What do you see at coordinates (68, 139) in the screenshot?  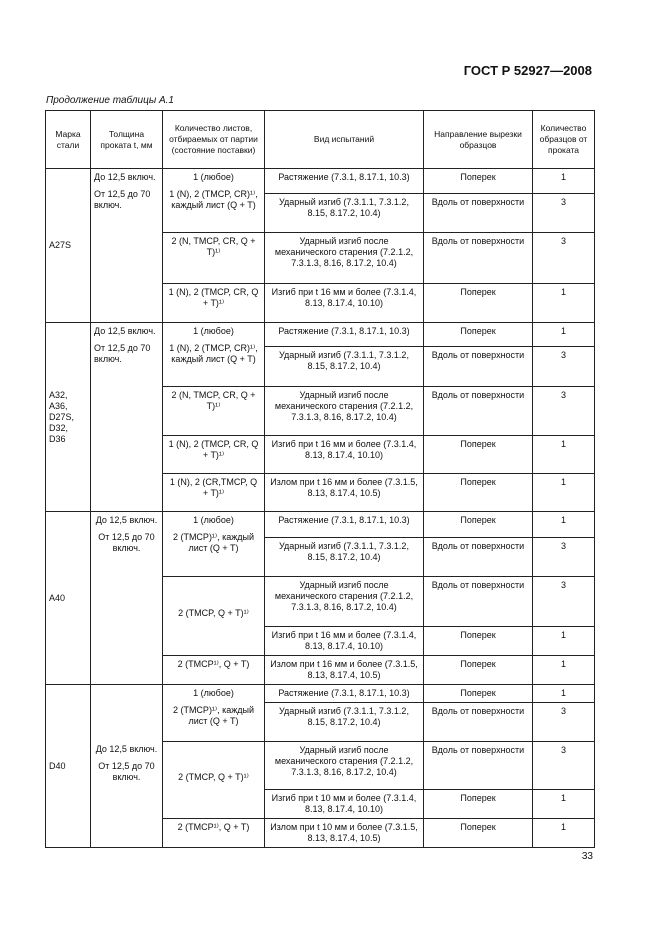 I see `column-header: Марка стали` at bounding box center [68, 139].